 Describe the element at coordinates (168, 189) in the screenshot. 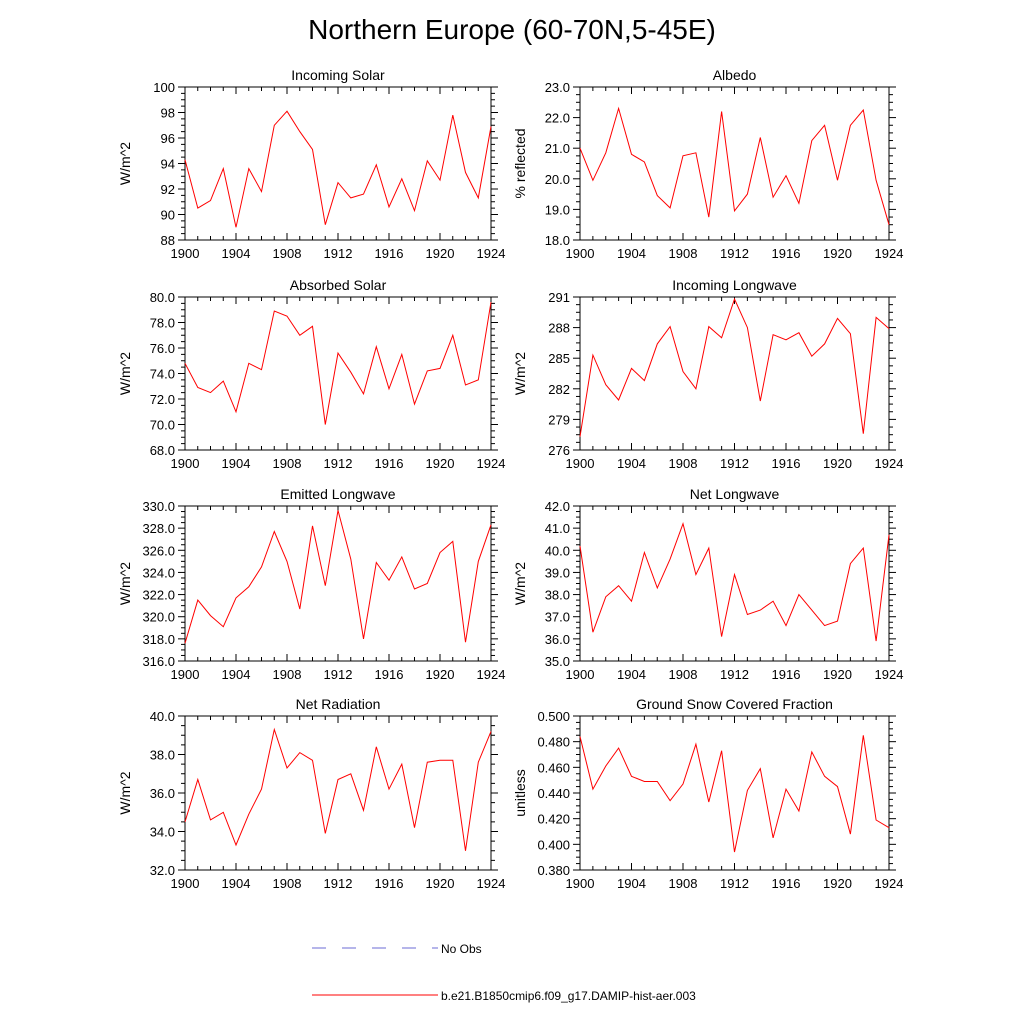

I see `y-tick-label: 92` at that location.